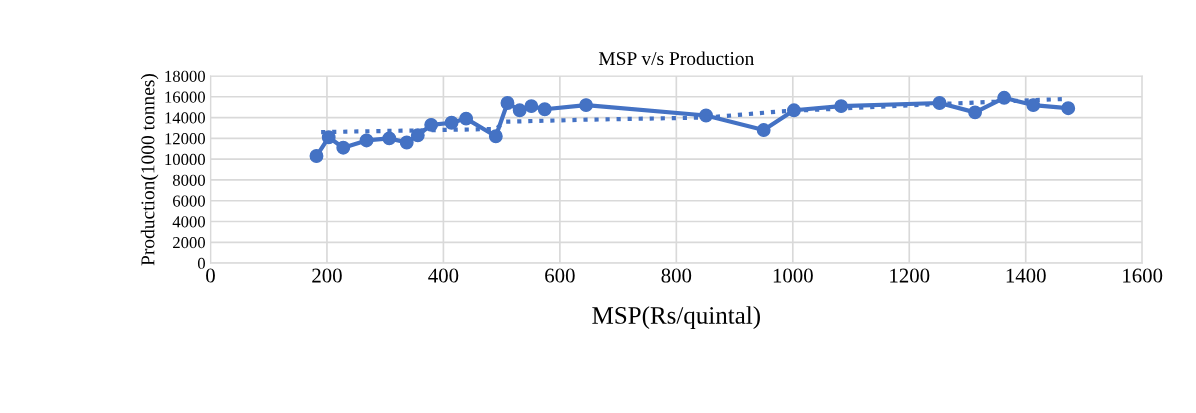  I want to click on x-tick-label: 600, so click(560, 275).